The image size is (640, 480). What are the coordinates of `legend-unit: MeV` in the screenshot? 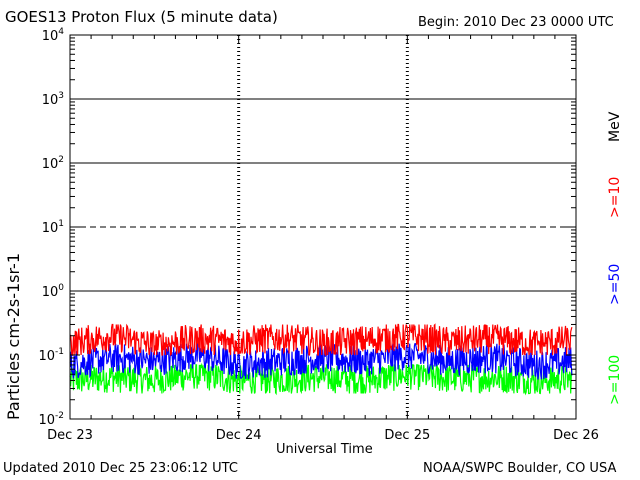 It's located at (615, 126).